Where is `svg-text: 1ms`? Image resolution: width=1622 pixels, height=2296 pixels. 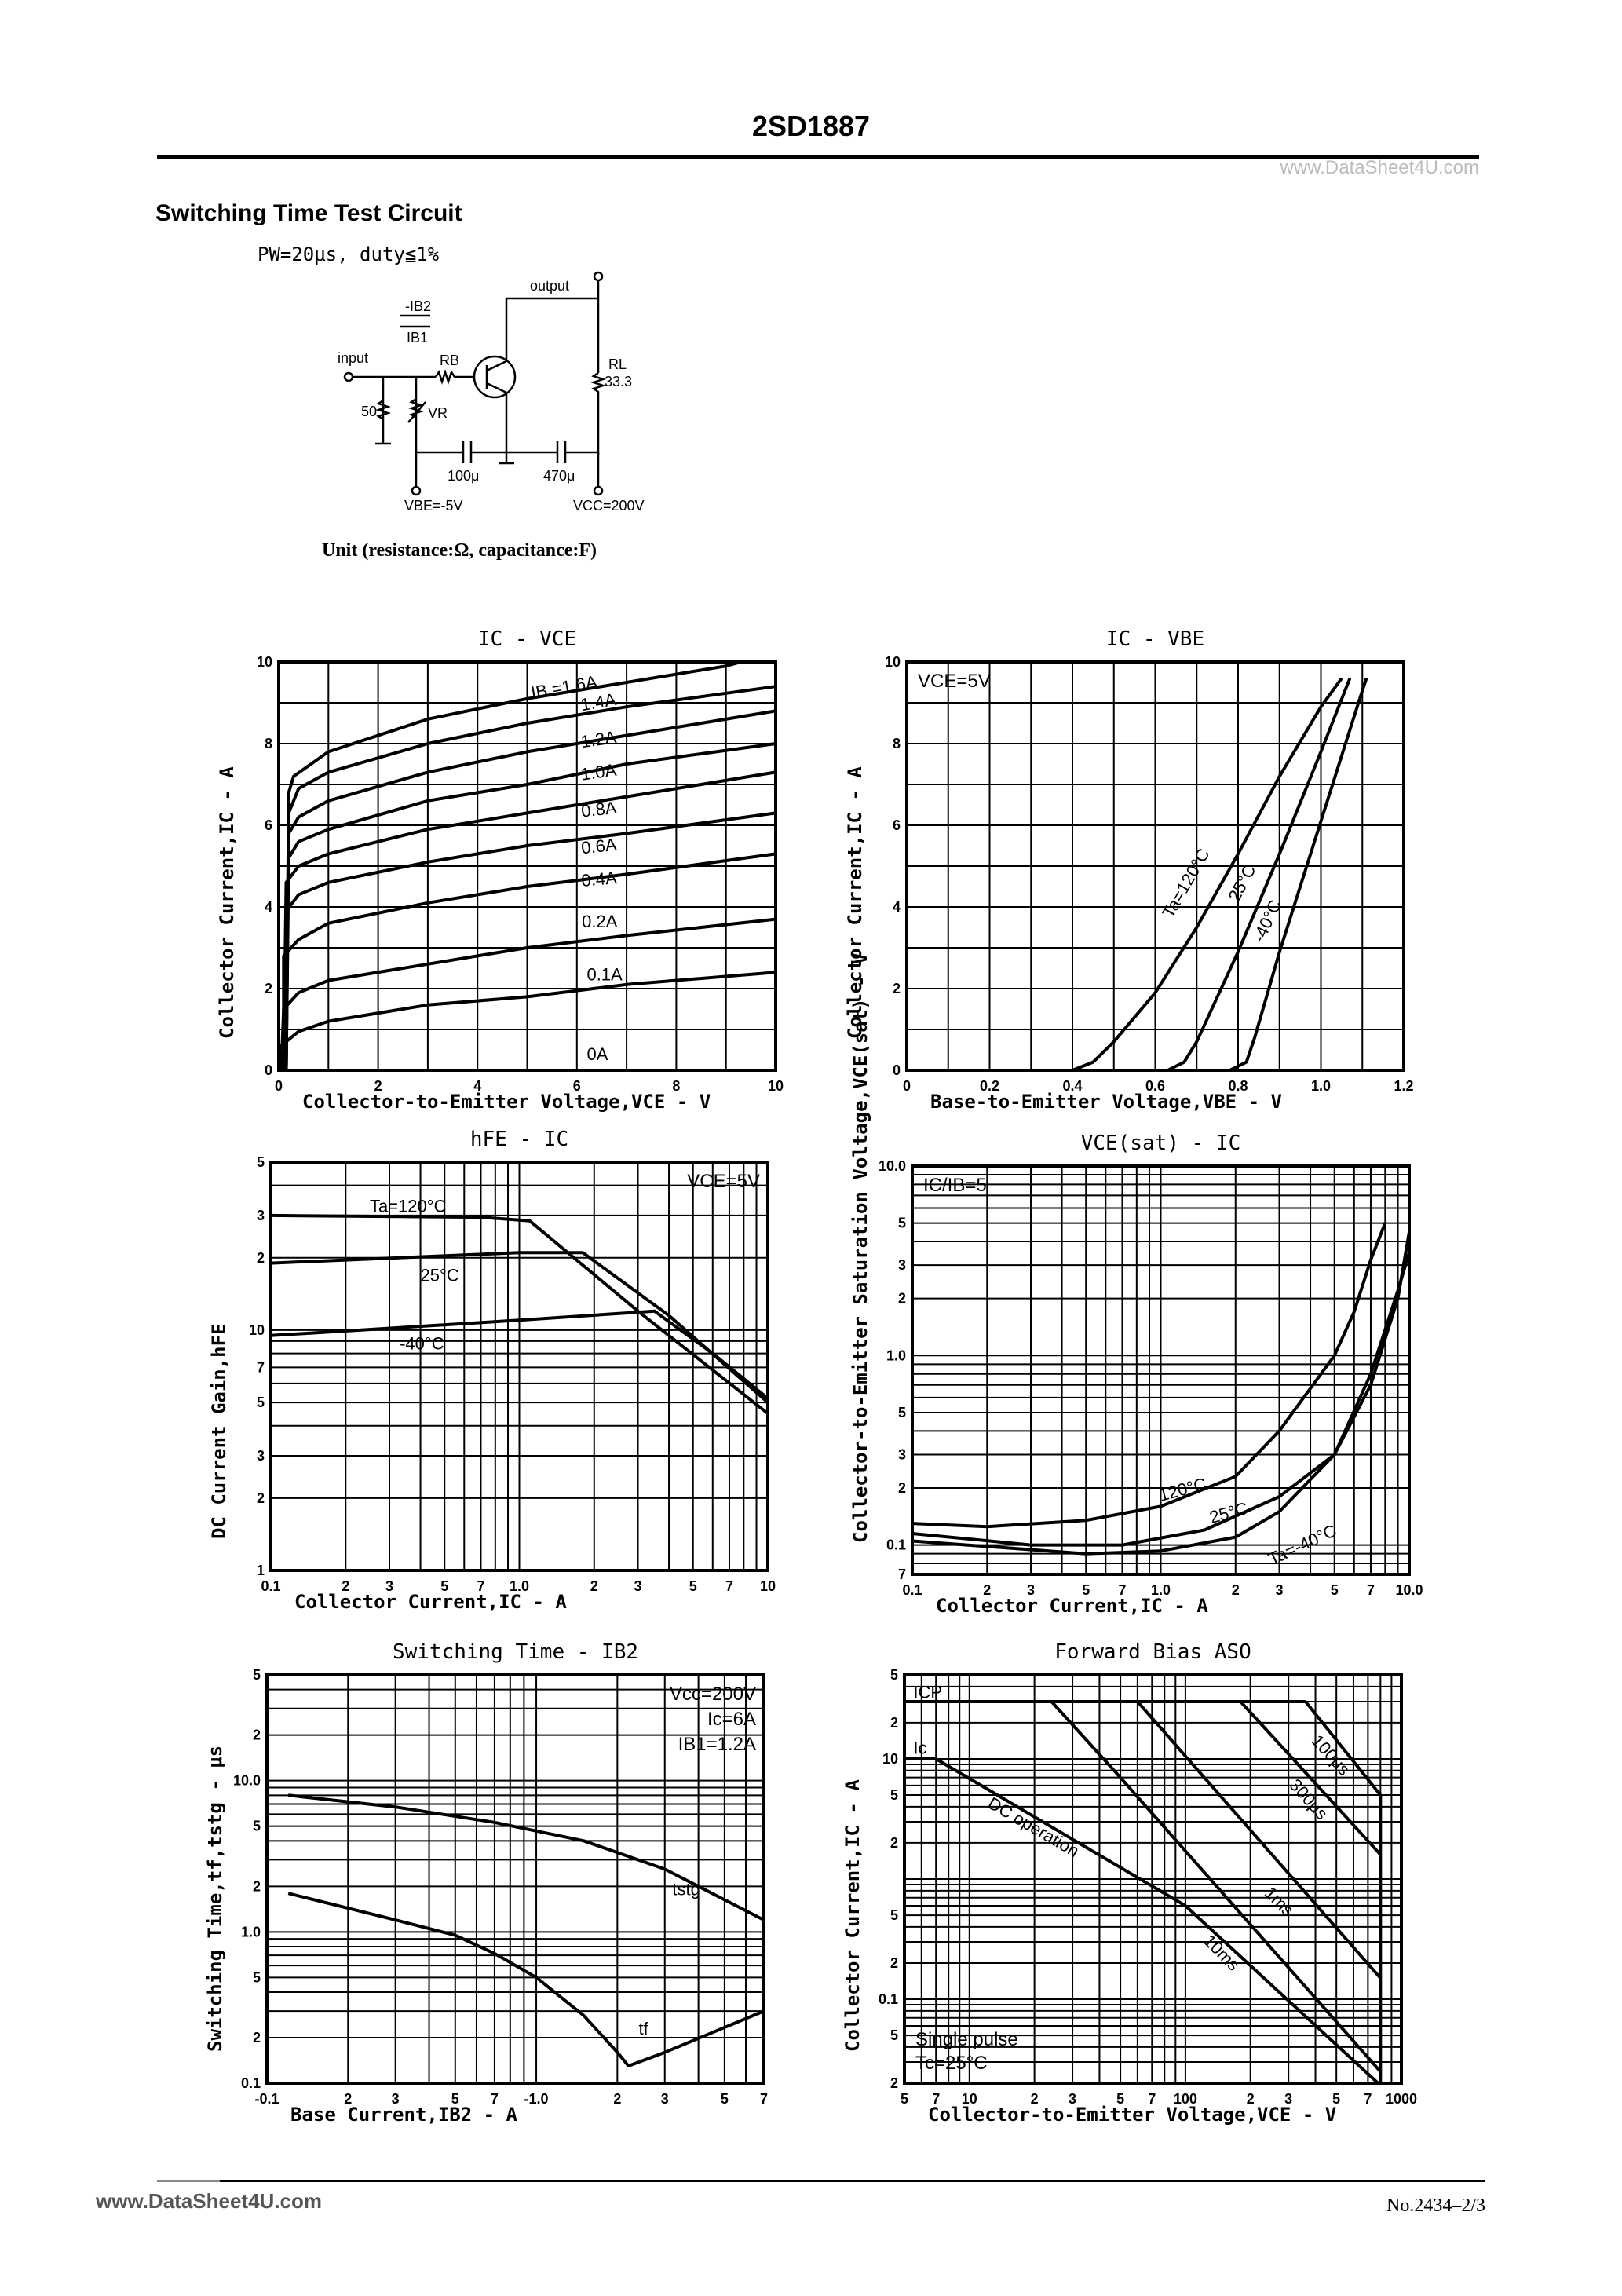
svg-text: 1ms is located at coordinates (1279, 1902).